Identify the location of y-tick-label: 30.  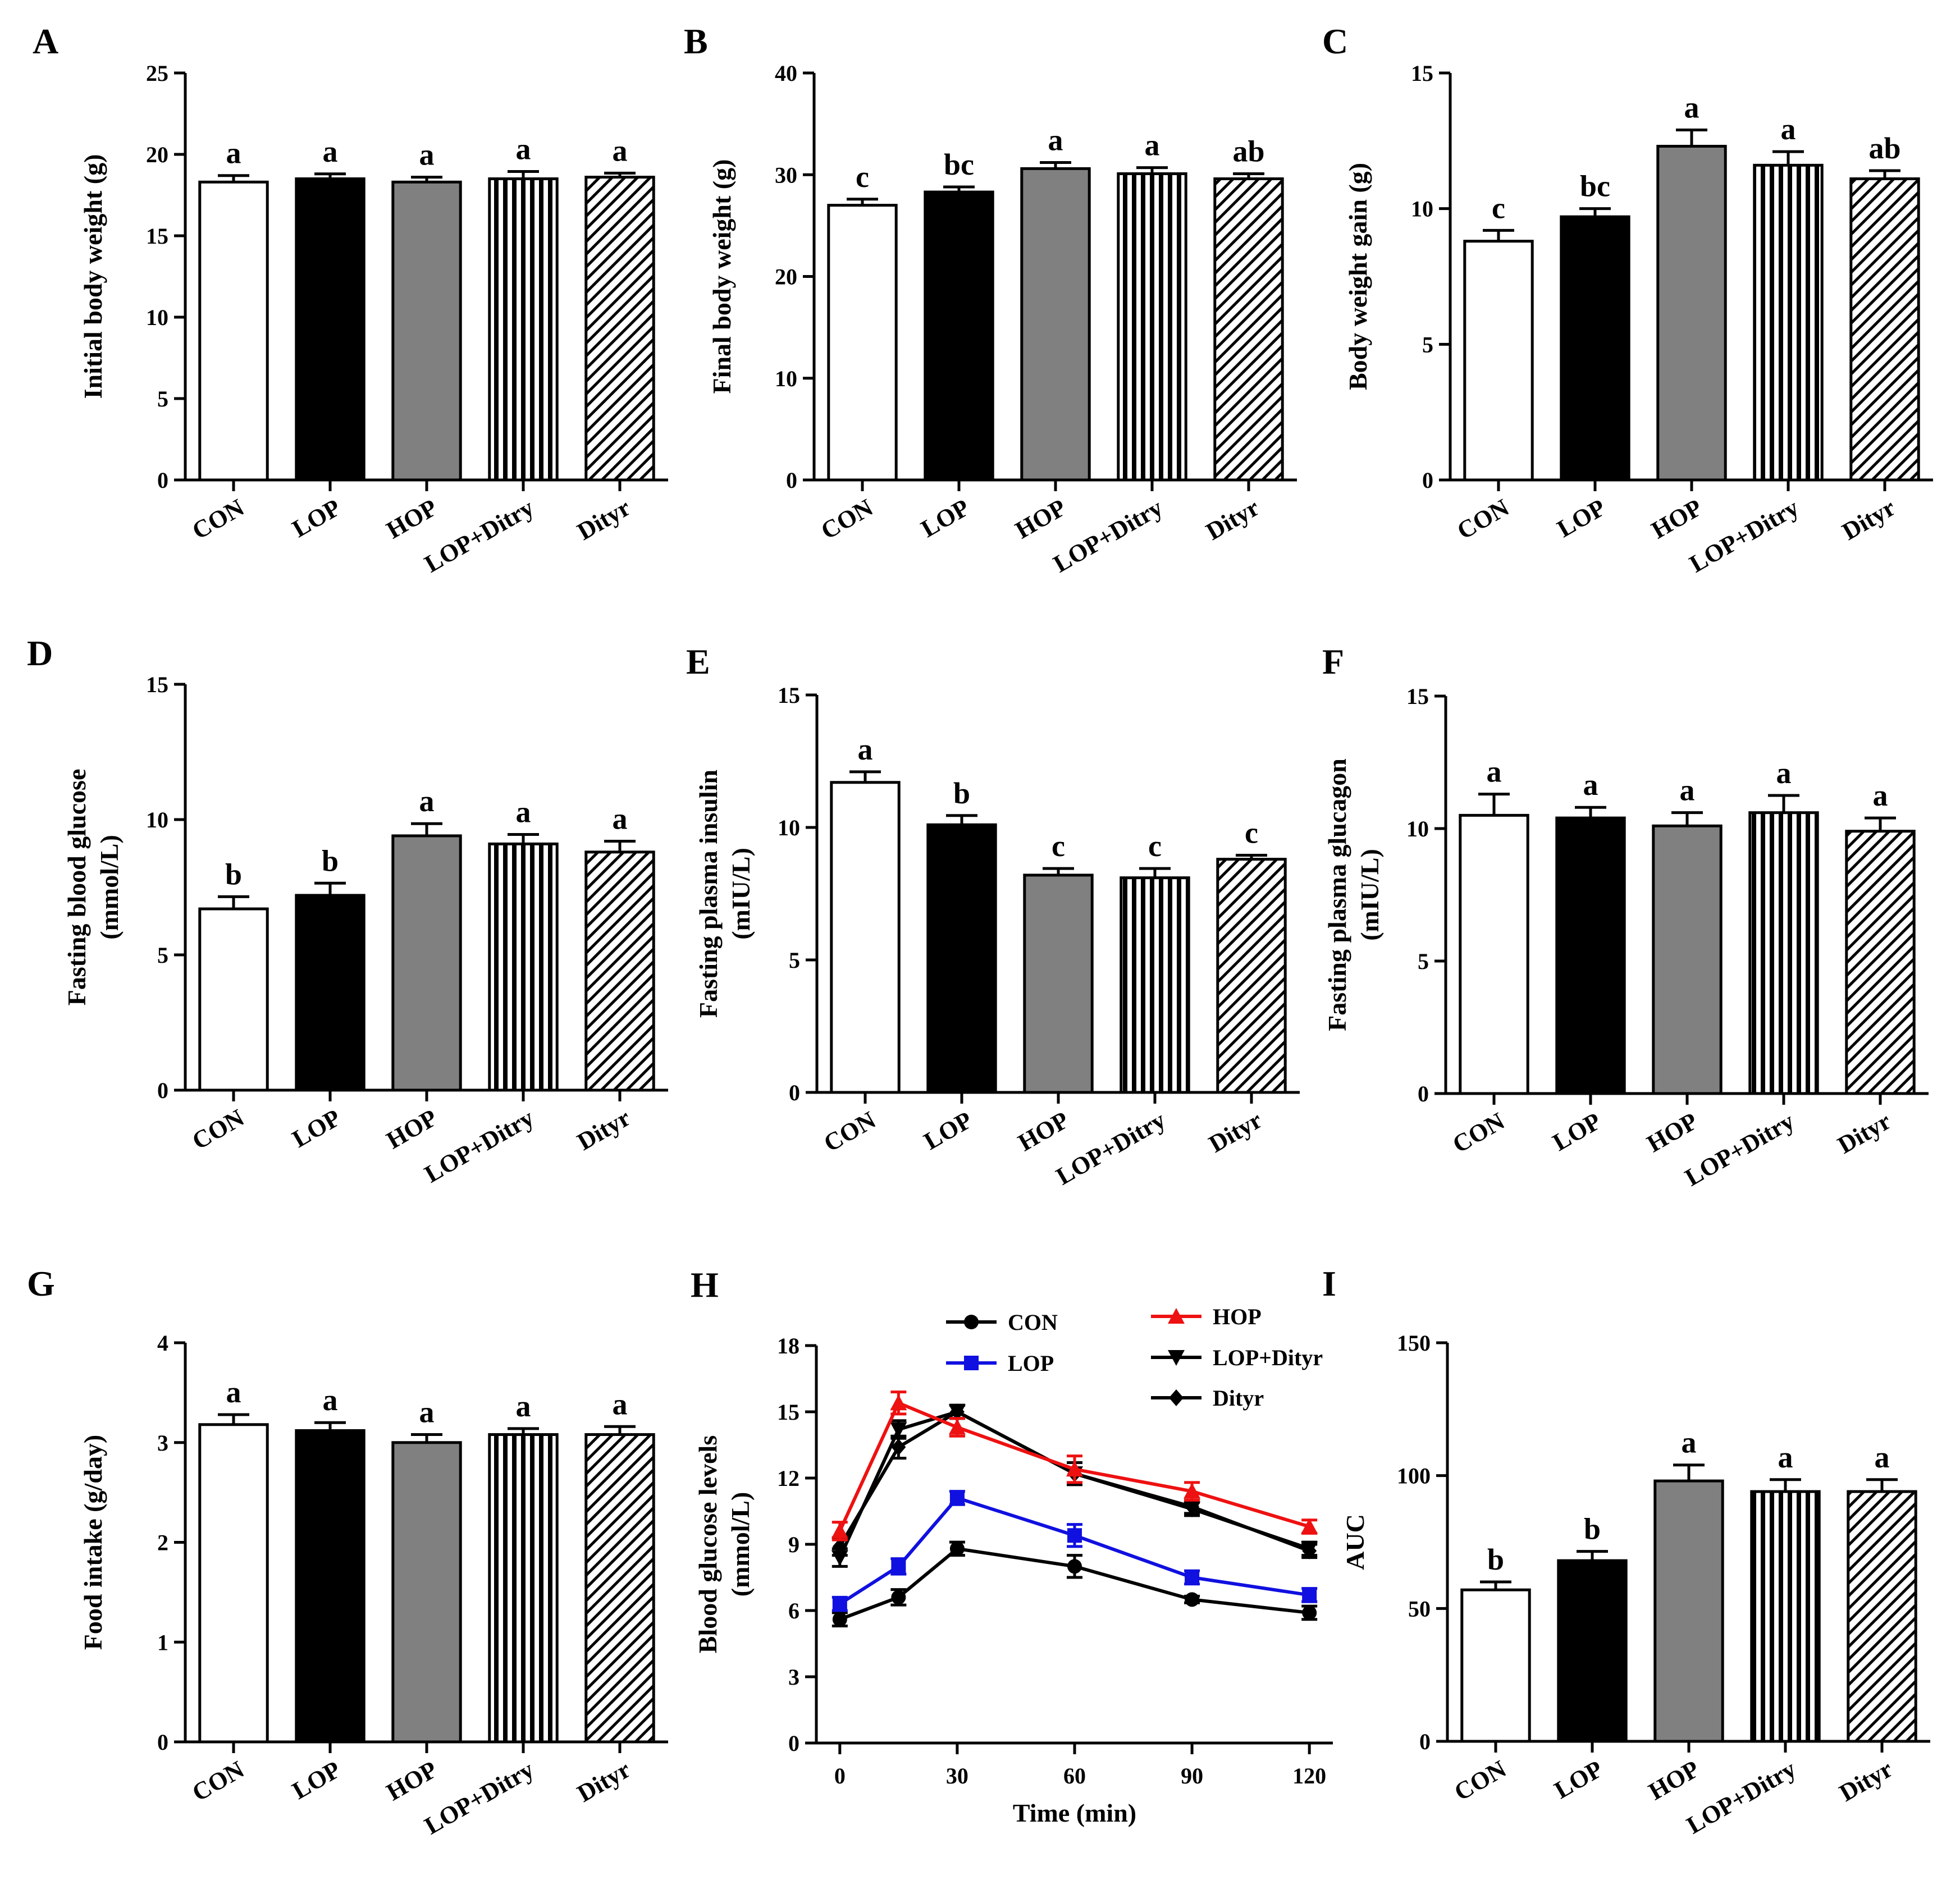
(786, 174).